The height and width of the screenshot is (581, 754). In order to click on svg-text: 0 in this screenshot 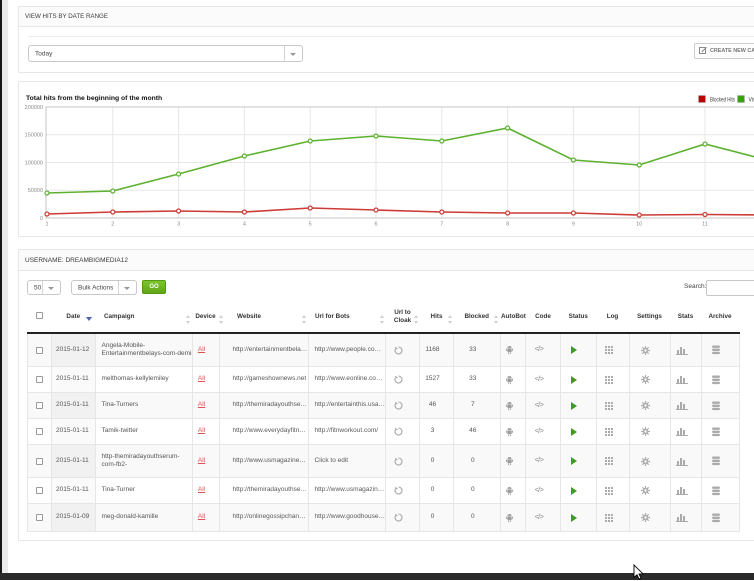, I will do `click(41, 219)`.